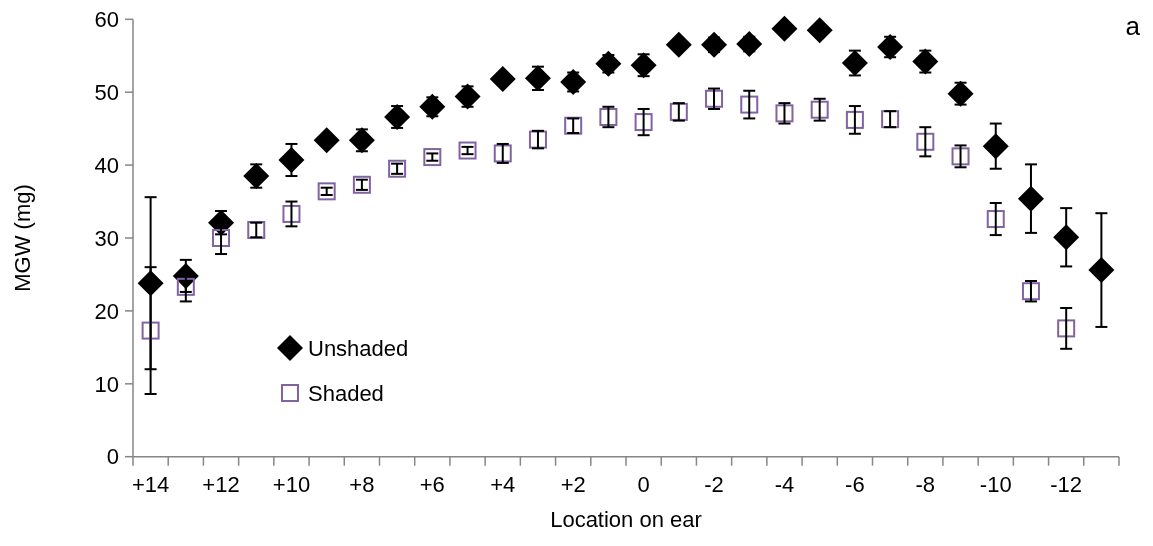 The width and height of the screenshot is (1153, 546). I want to click on y-tick-label: 20, so click(106, 311).